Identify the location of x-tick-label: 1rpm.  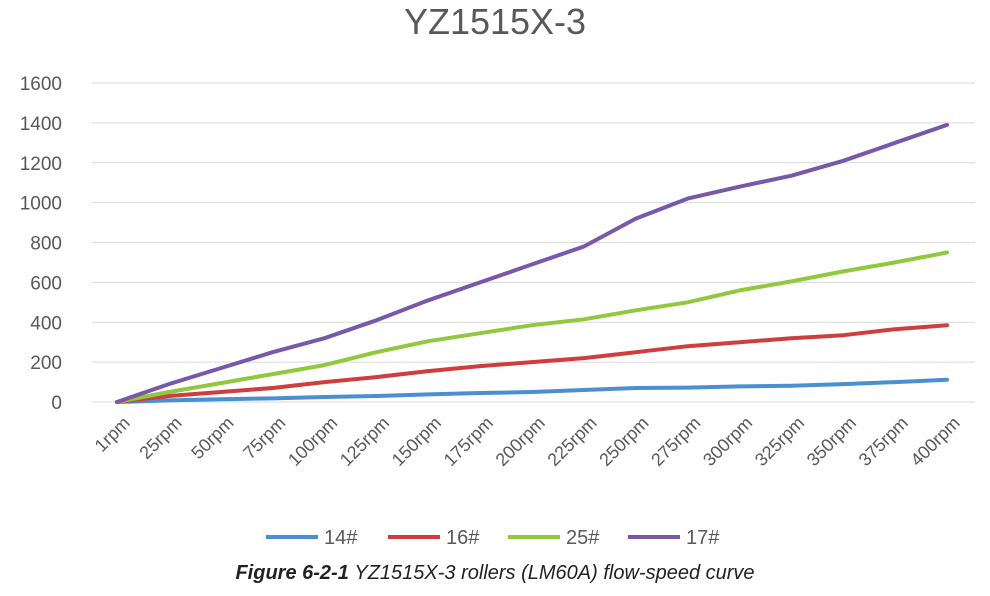
(112, 434).